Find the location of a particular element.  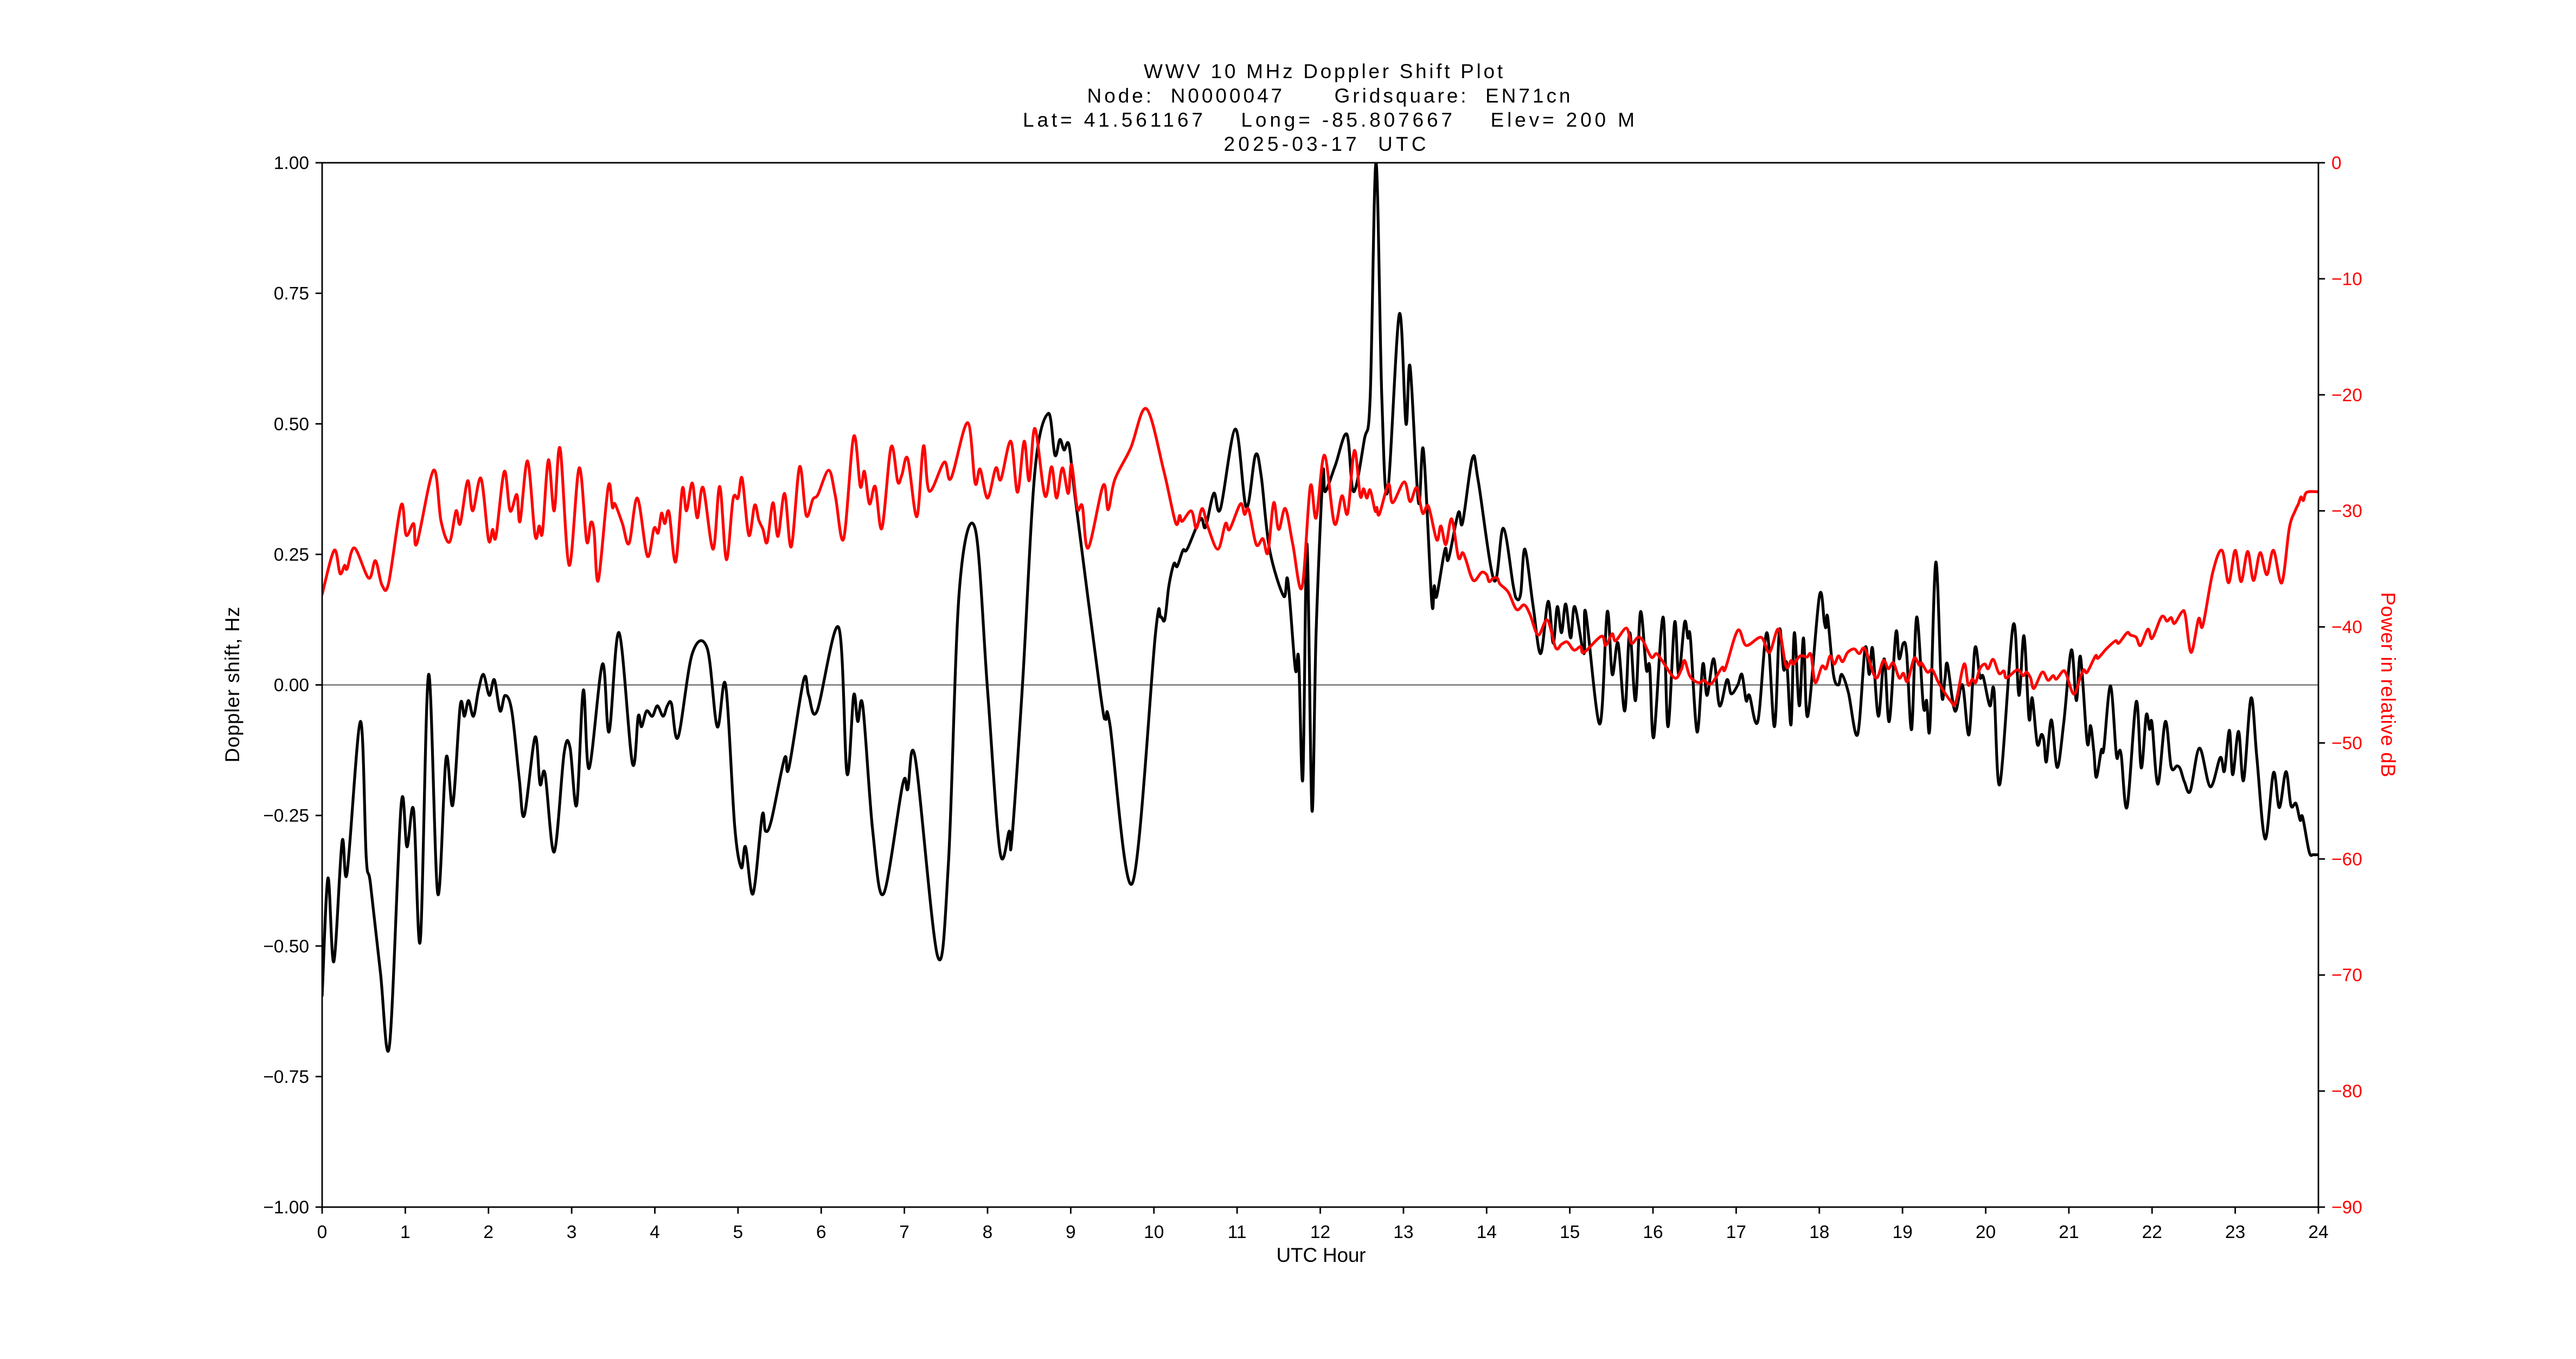

svg-text: −0.50 is located at coordinates (286, 946).